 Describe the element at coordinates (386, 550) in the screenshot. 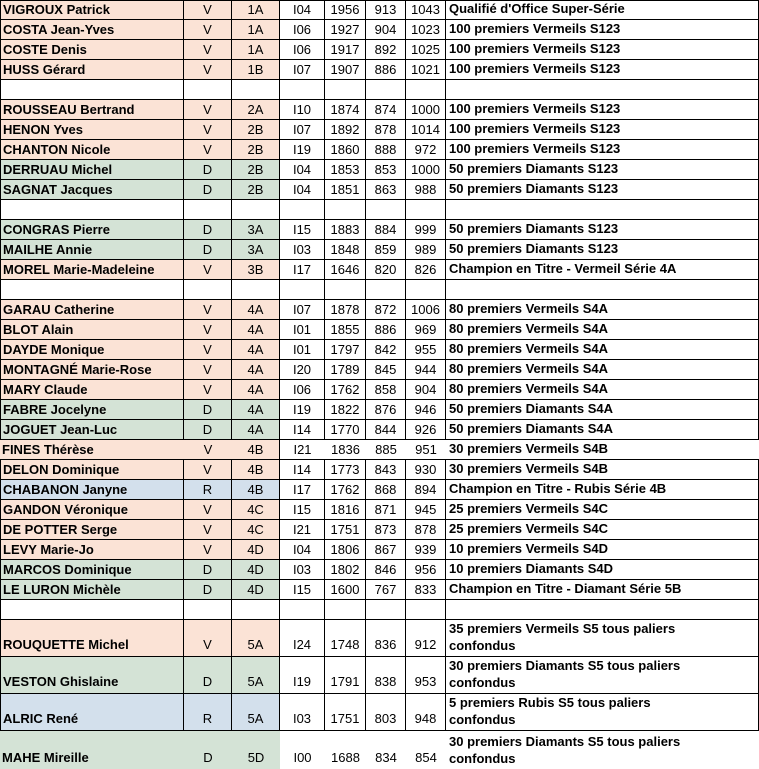

I see `cell-score-2: 867` at that location.